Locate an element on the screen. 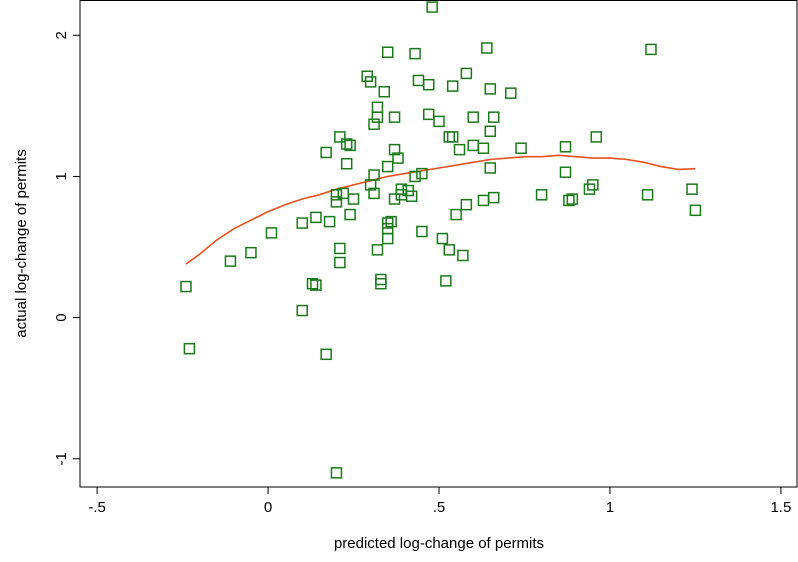  y-axis: -1 0 1 2 is located at coordinates (66, 248).